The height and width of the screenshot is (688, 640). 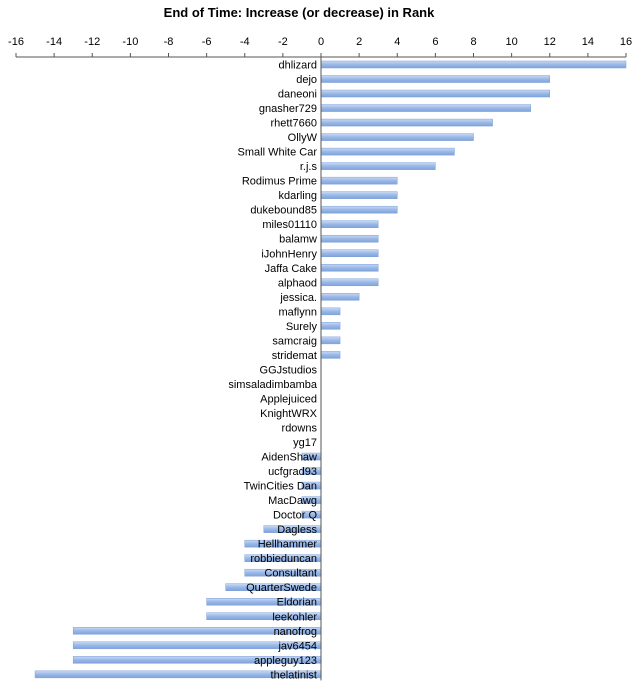 I want to click on category-label: Hellhammer, so click(x=288, y=545).